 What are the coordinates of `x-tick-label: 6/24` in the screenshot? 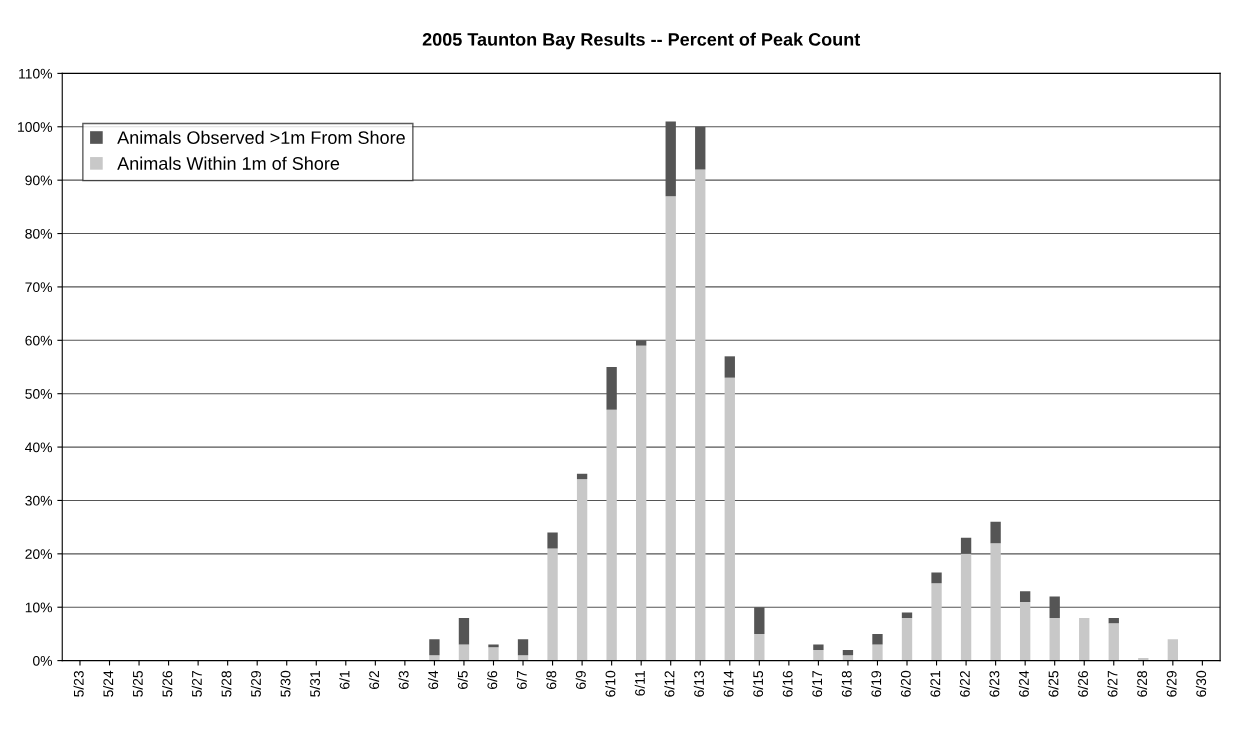 It's located at (1023, 683).